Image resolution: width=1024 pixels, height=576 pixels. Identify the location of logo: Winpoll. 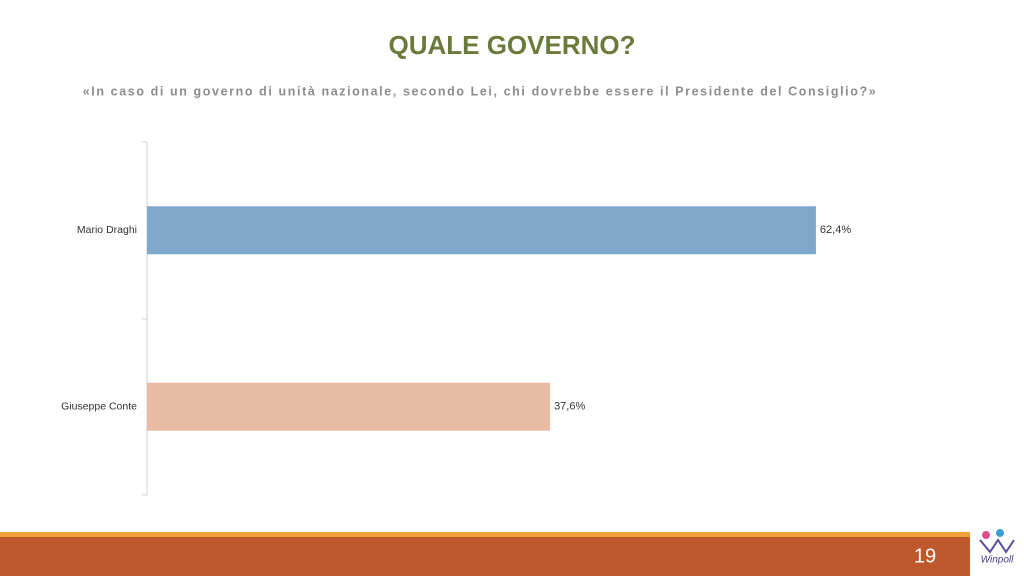
(997, 547).